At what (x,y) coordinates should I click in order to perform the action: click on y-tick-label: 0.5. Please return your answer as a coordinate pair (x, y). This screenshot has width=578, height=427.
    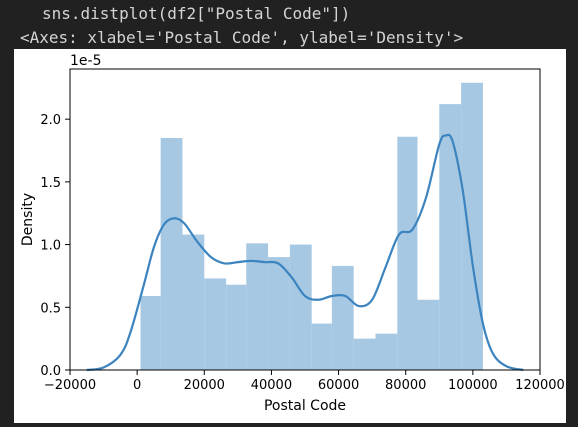
    Looking at the image, I should click on (50, 308).